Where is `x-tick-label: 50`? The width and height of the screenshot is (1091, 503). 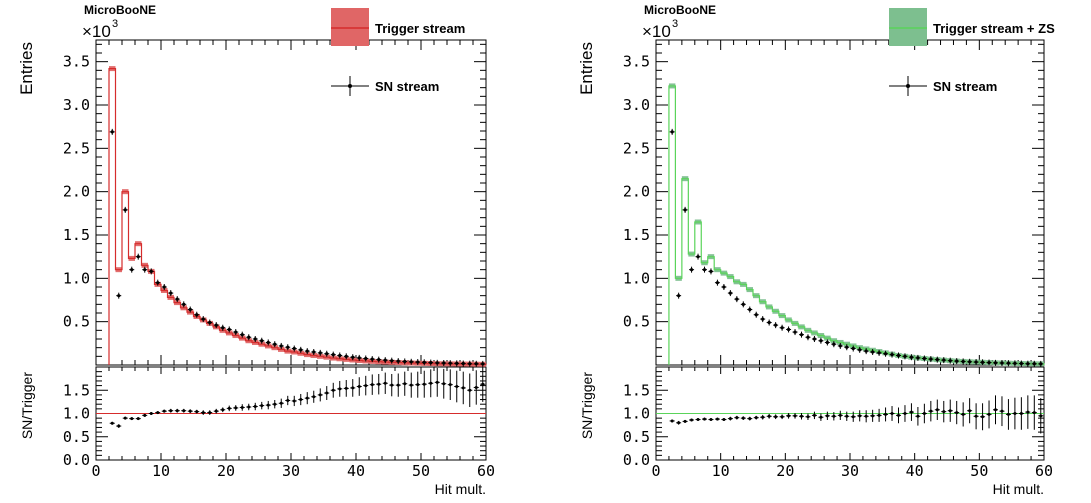 x-tick-label: 50 is located at coordinates (421, 471).